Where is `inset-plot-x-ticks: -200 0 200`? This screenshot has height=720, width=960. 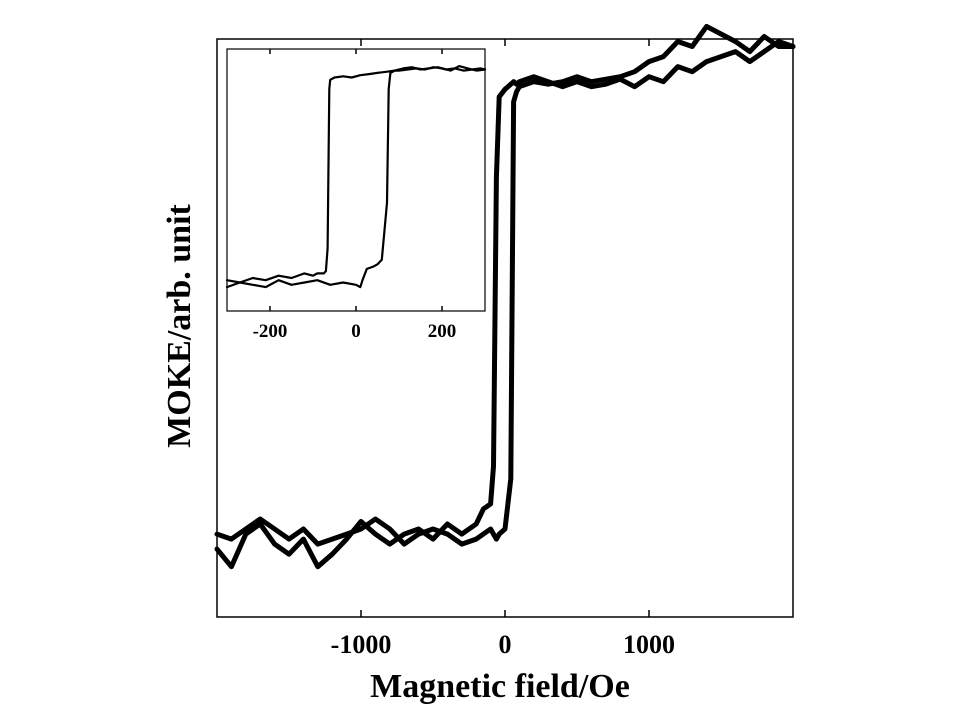
inset-plot-x-ticks: -200 0 200 is located at coordinates (355, 195).